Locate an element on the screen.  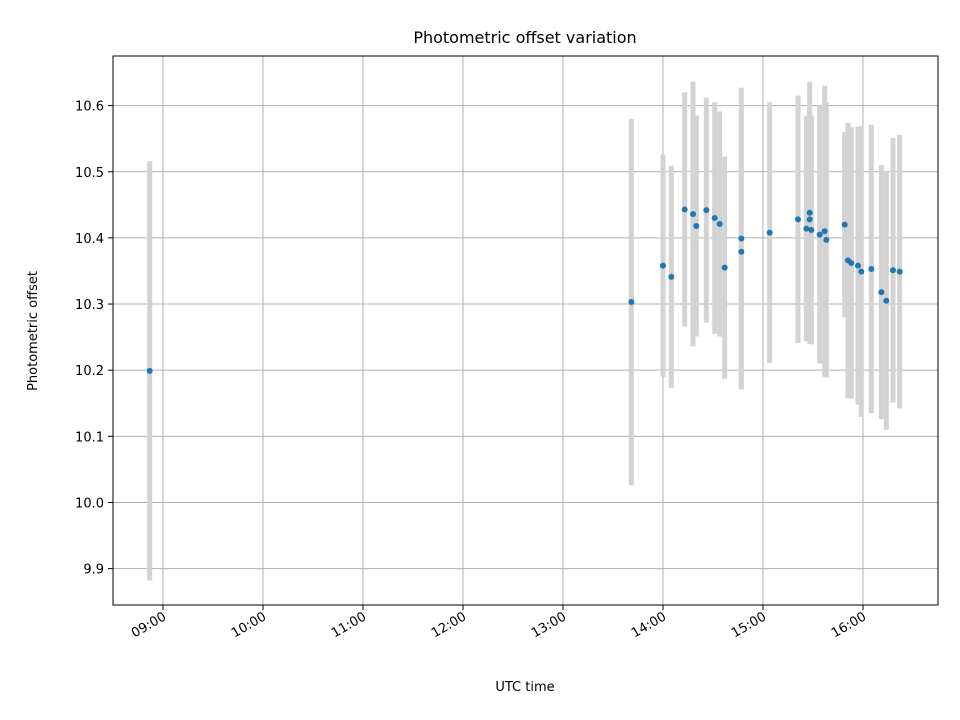
x-ticks: 09:00 10:00 11:00 12:00 13:00 14:00 15:00 16:00 is located at coordinates (499, 623).